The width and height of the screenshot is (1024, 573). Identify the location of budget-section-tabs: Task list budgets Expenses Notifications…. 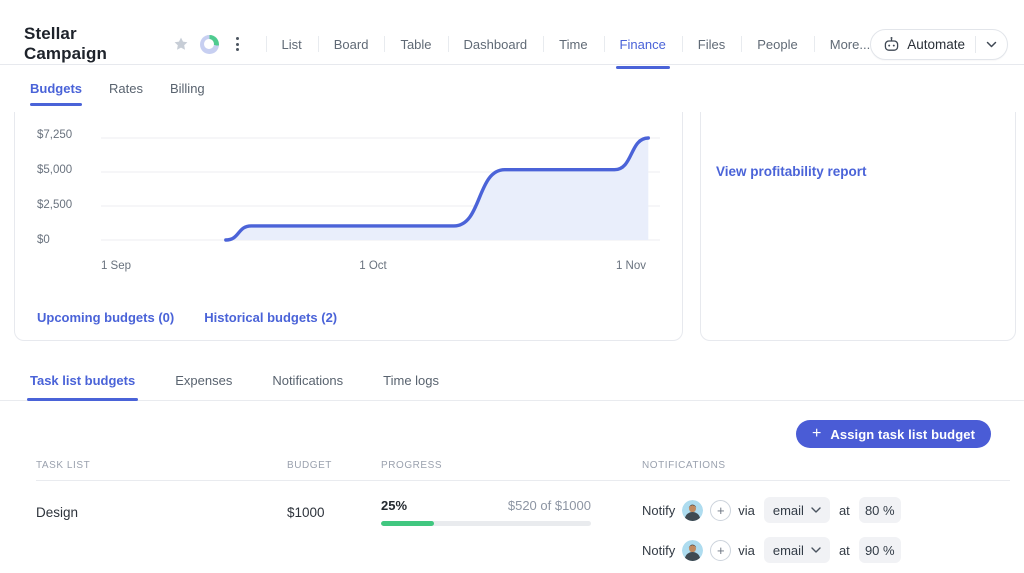
(512, 380).